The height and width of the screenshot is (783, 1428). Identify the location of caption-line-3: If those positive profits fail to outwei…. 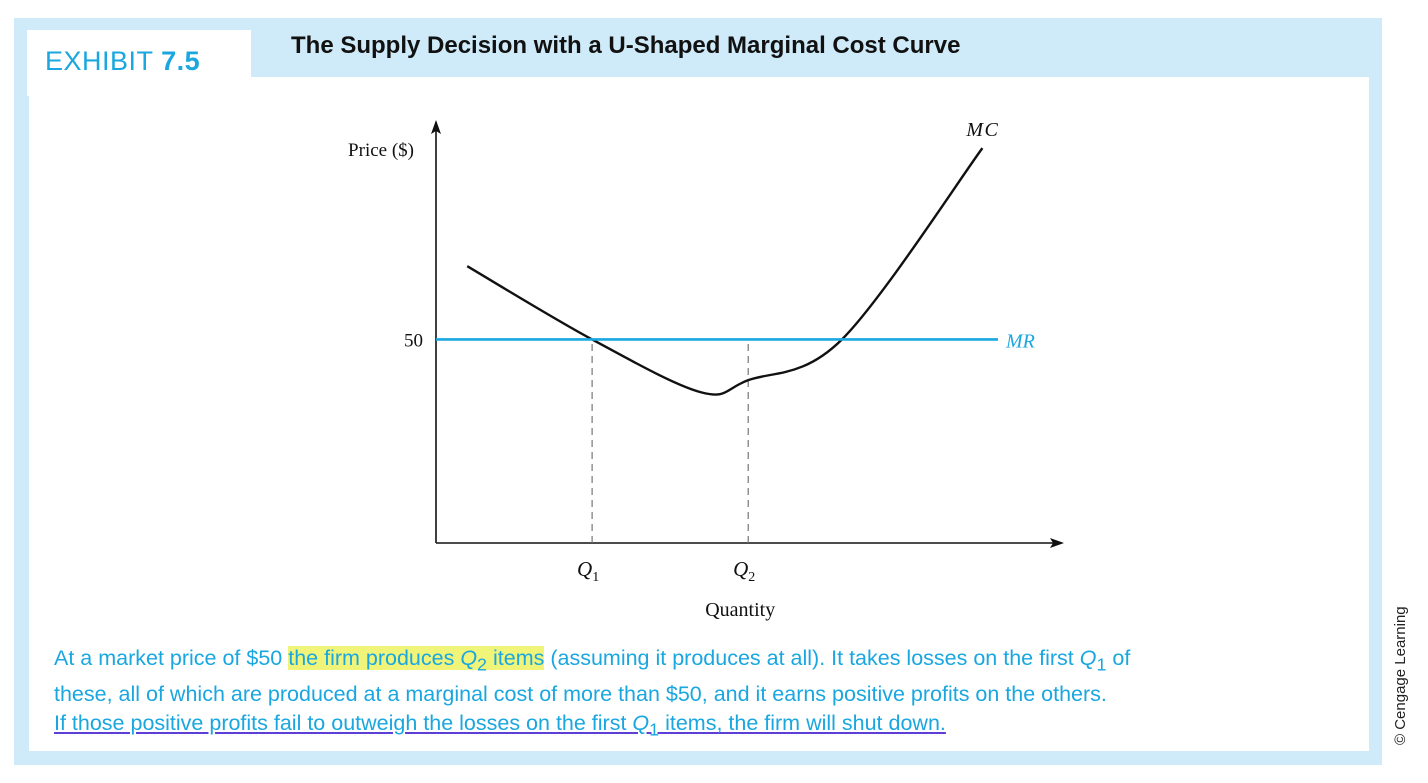
(704, 727).